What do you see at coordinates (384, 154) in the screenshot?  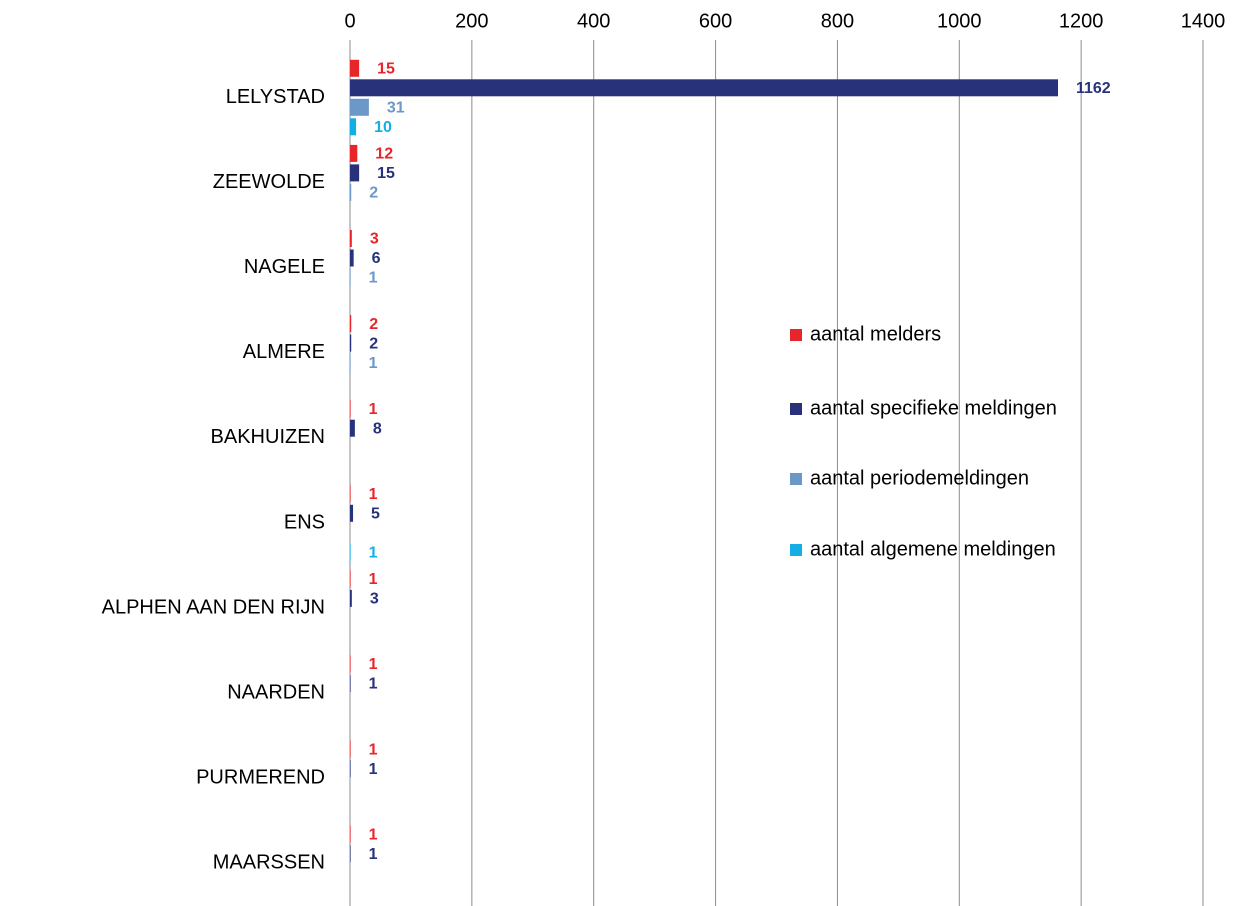 I see `data-label: 12` at bounding box center [384, 154].